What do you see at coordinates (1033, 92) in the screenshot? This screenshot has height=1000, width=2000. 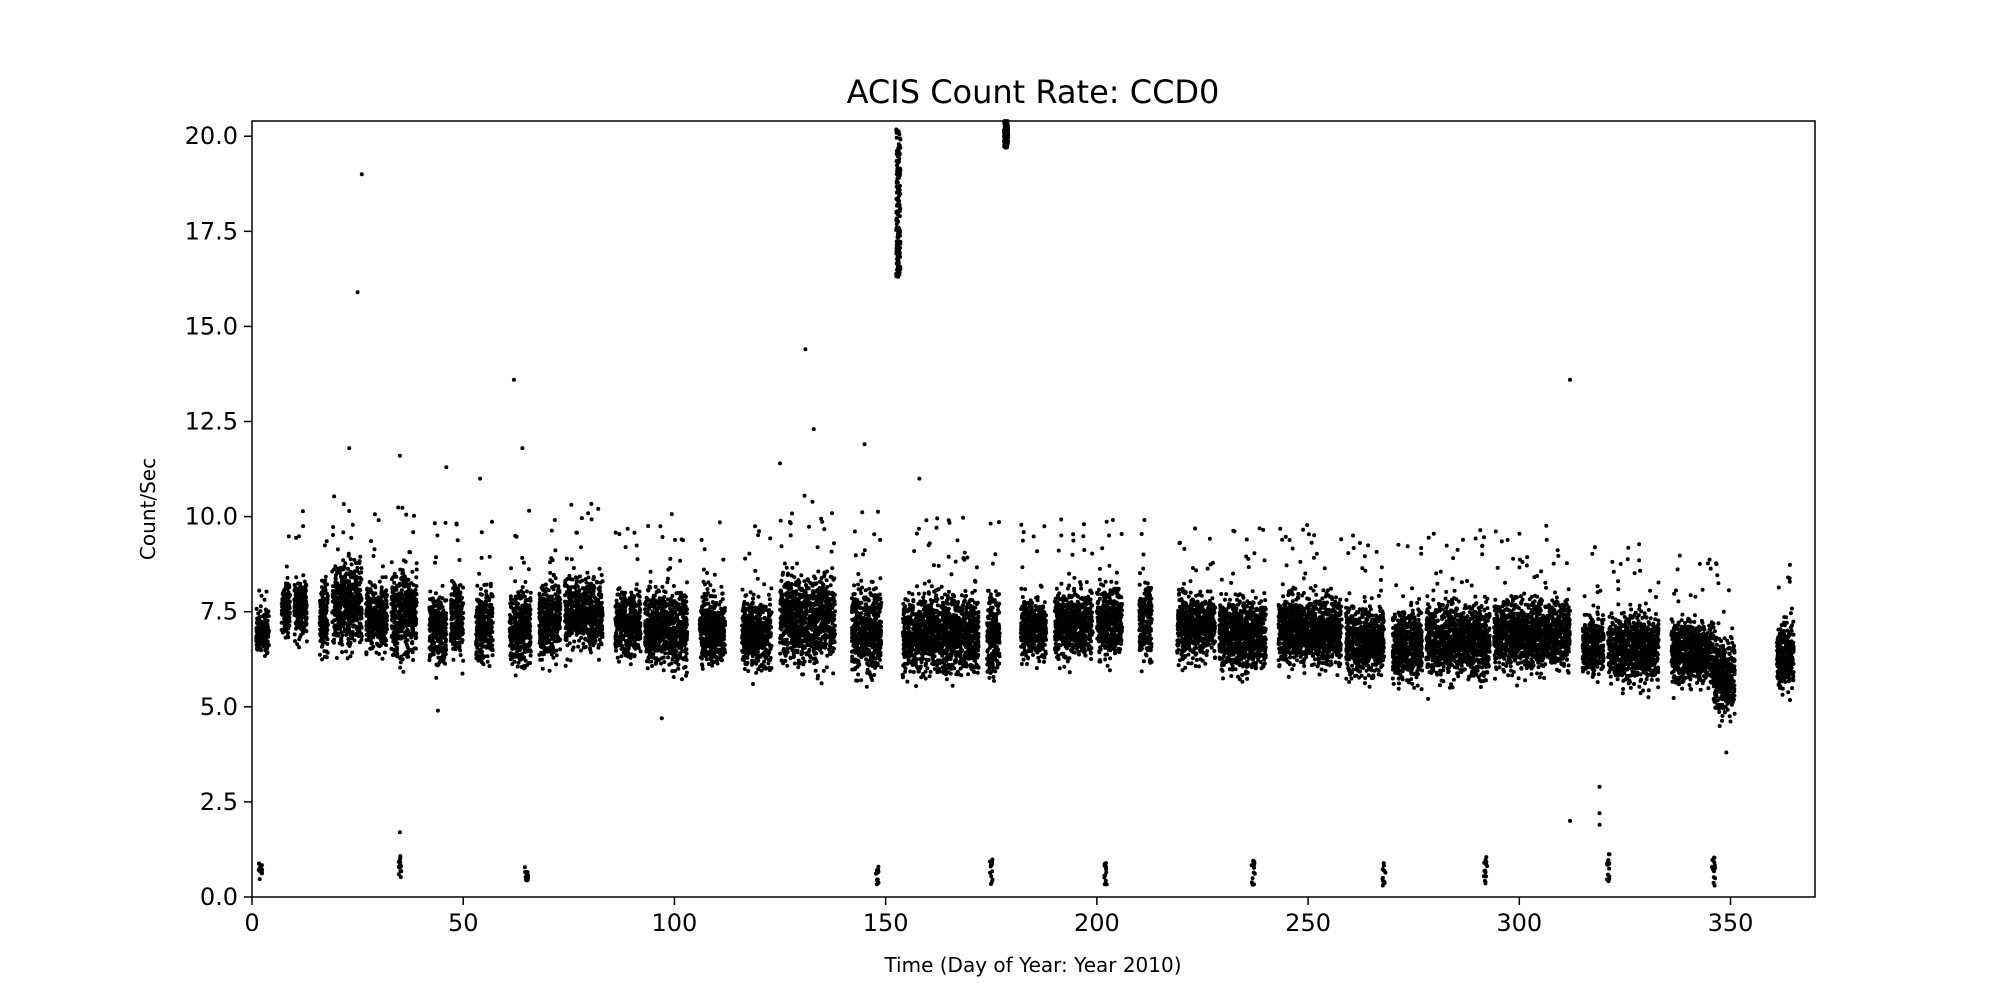 I see `chart-title: ACIS Count Rate: CCD0` at bounding box center [1033, 92].